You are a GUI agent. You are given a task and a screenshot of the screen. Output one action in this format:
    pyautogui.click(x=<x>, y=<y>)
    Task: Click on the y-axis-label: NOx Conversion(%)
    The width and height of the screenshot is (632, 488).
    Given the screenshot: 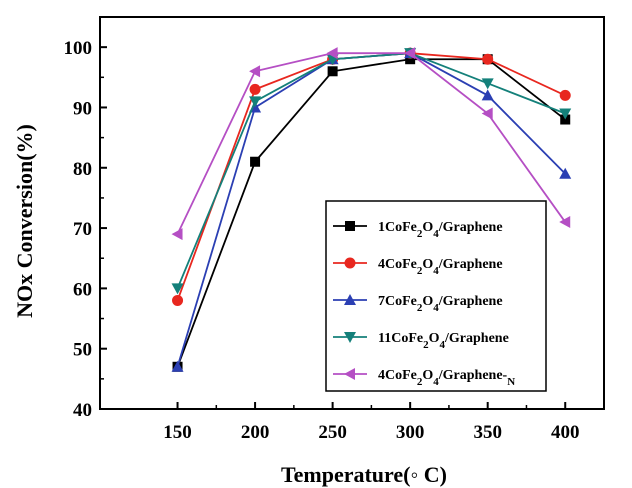 What is the action you would take?
    pyautogui.click(x=24, y=221)
    